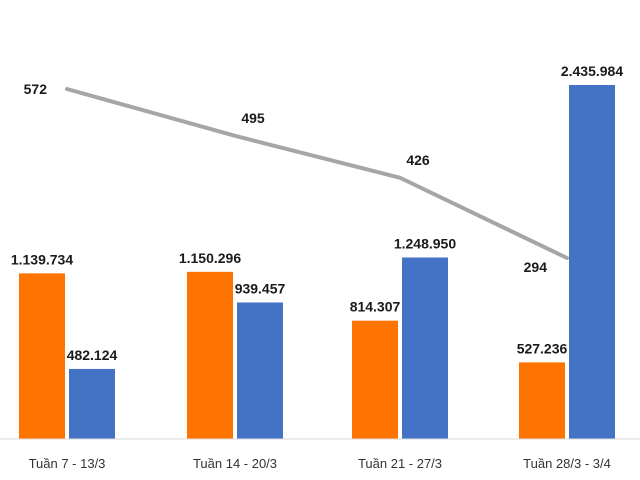 This screenshot has width=640, height=480. Describe the element at coordinates (92, 355) in the screenshot. I see `bar-value-label: 482.124` at that location.